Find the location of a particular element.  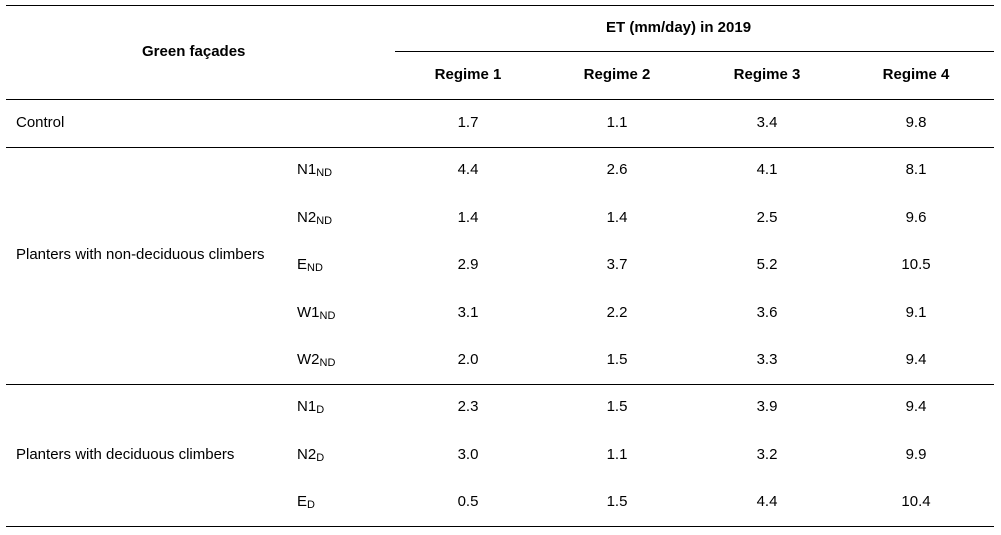

bottom-rule is located at coordinates (500, 526).